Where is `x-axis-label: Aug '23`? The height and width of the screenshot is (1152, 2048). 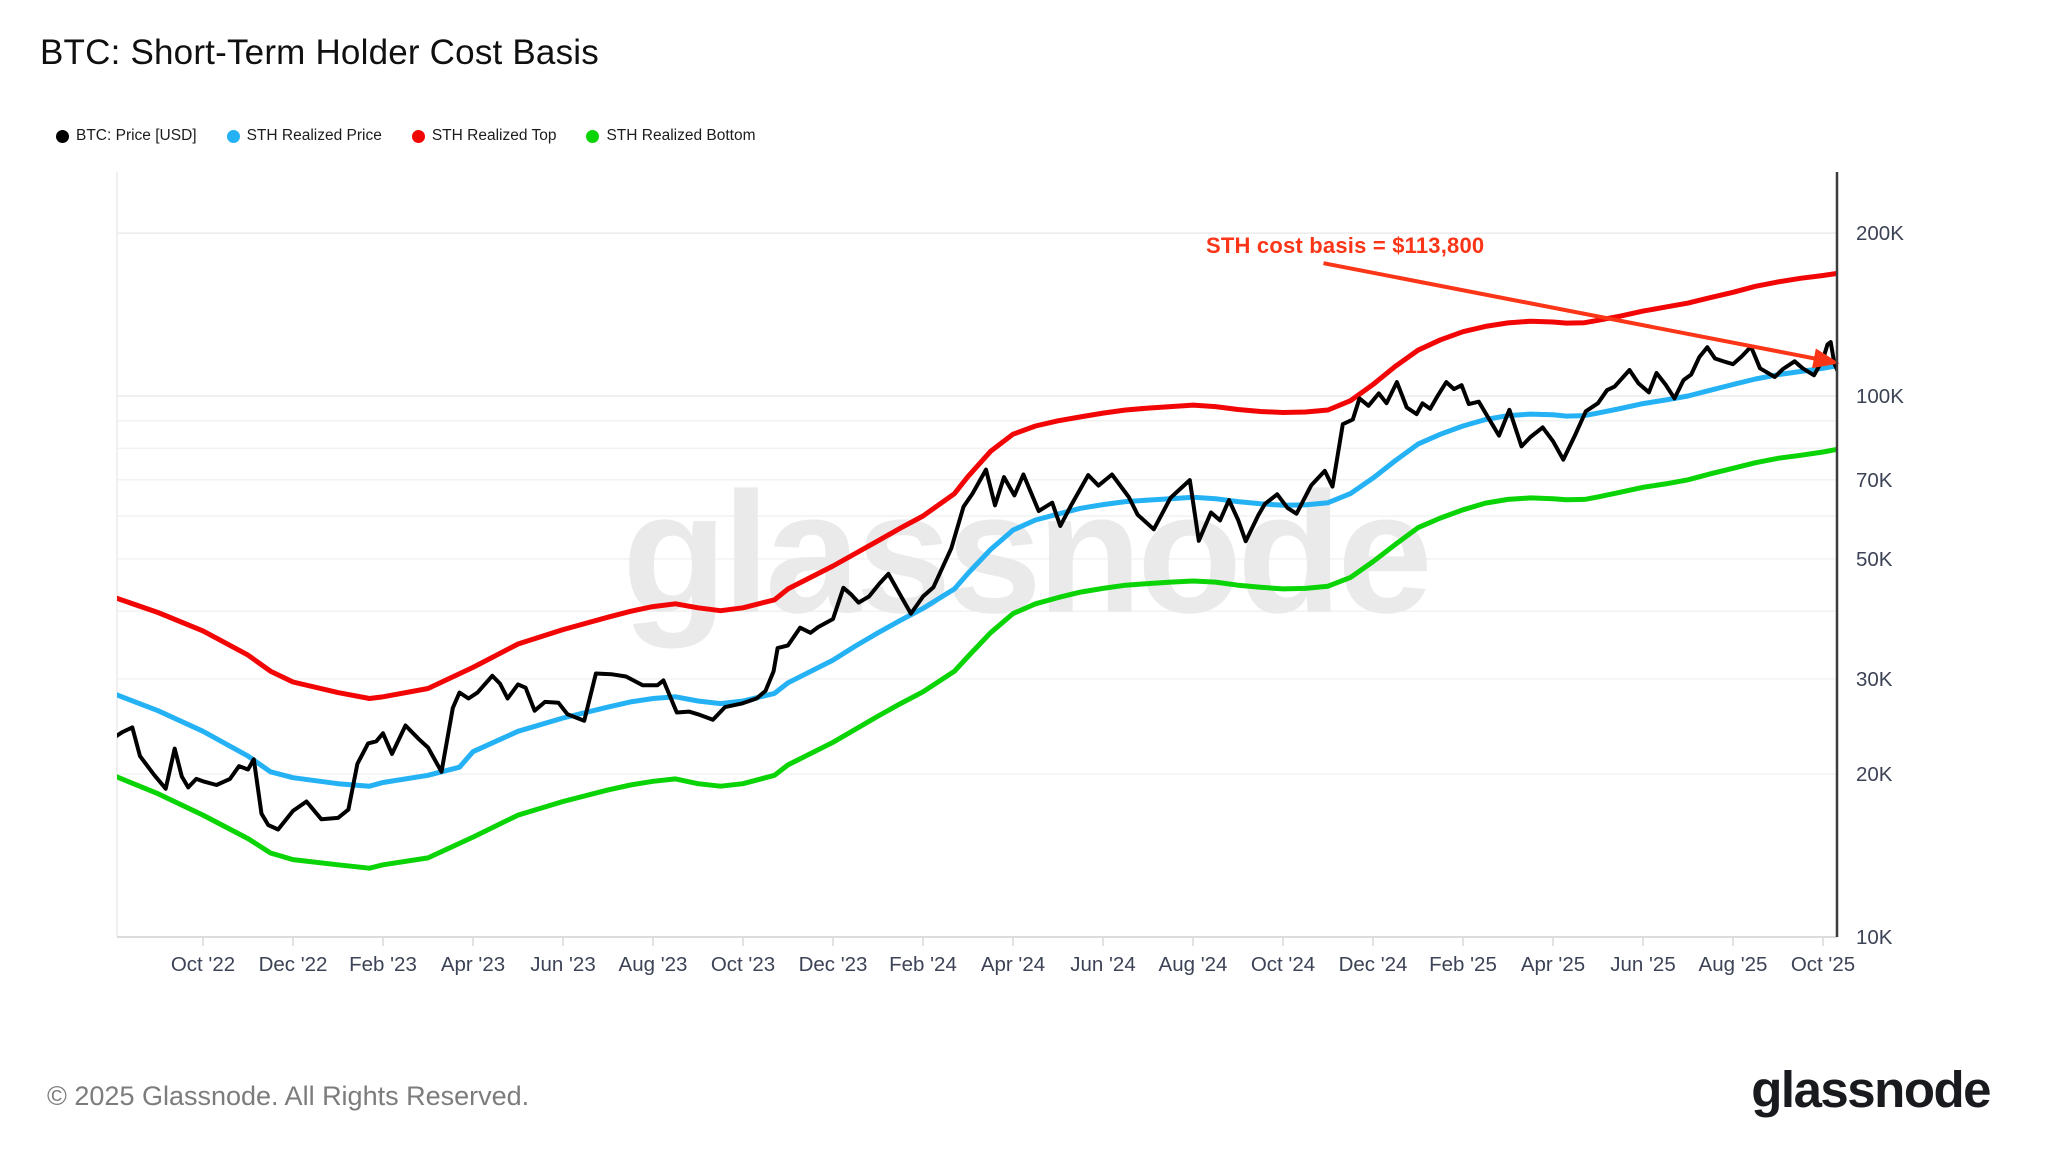
x-axis-label: Aug '23 is located at coordinates (653, 964).